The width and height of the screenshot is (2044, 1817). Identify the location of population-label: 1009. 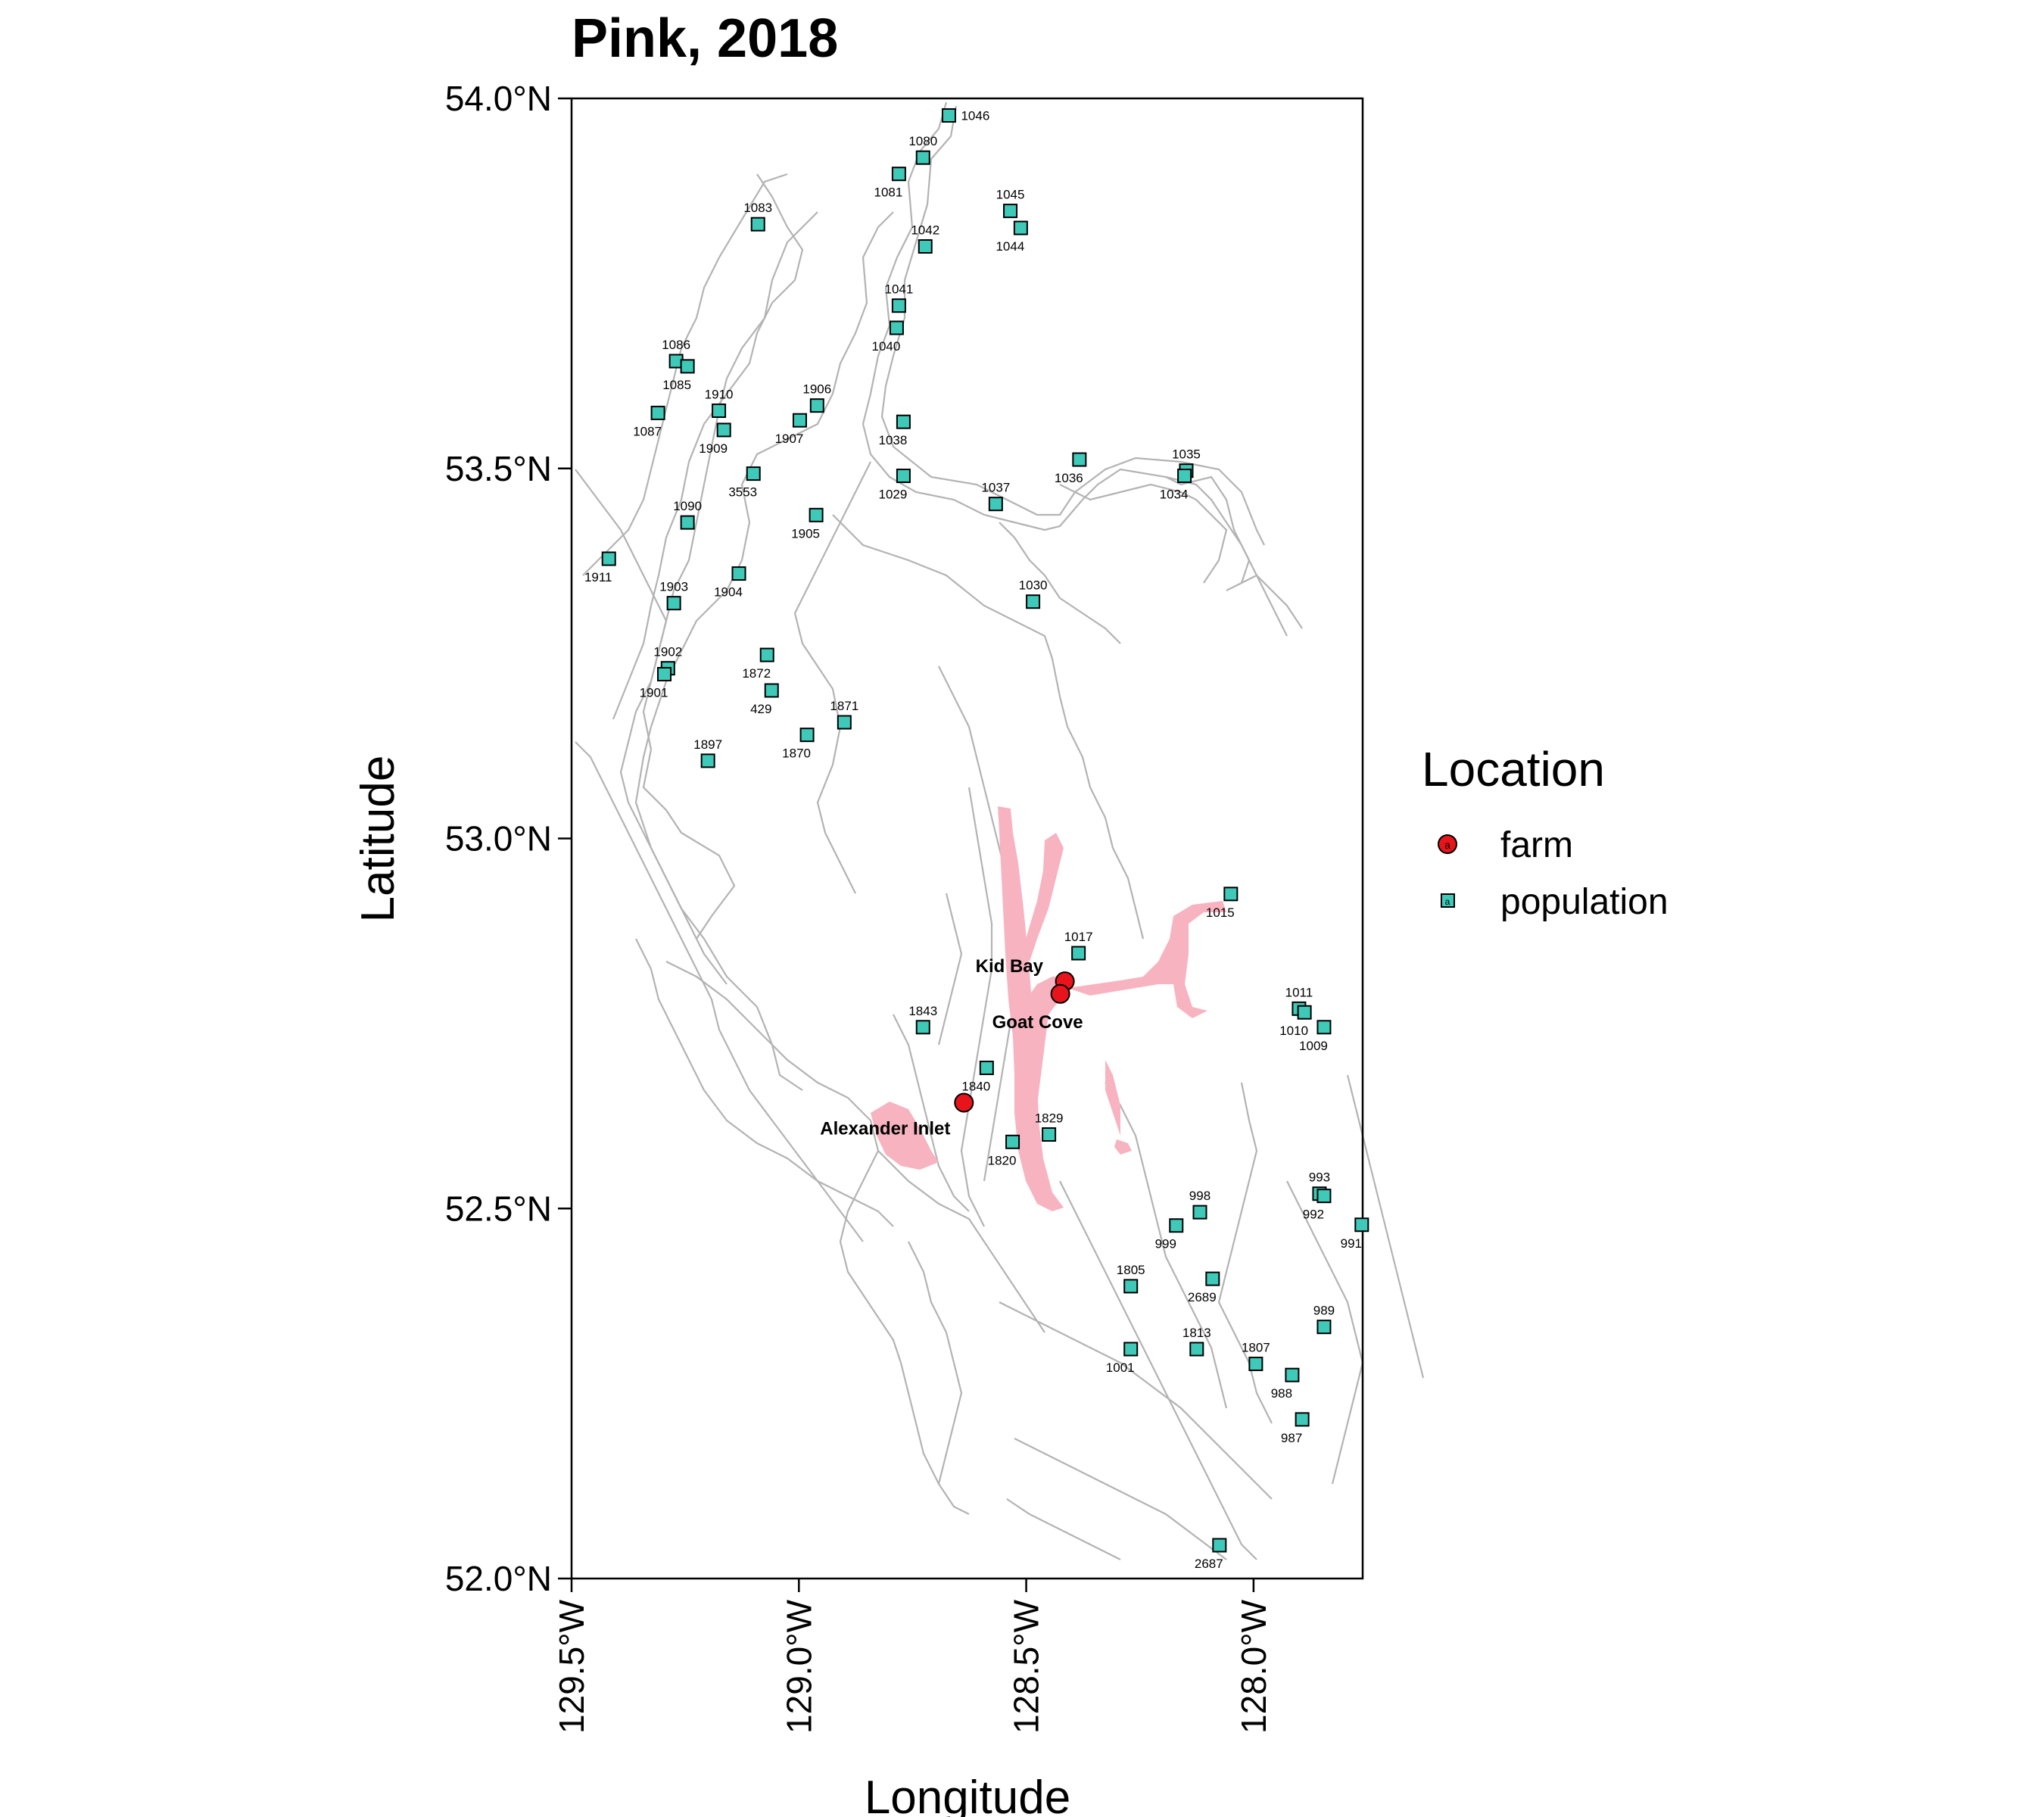
(1313, 1046).